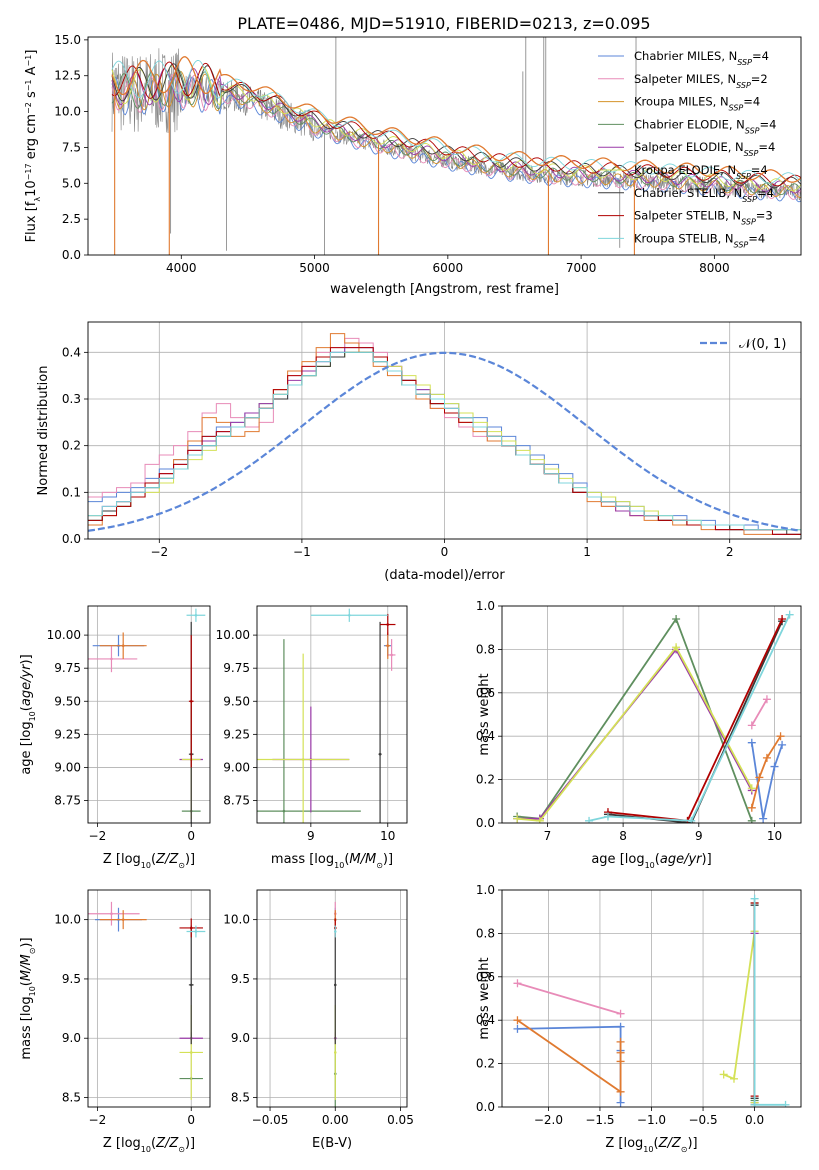 The width and height of the screenshot is (819, 1170). What do you see at coordinates (400, 1120) in the screenshot?
I see `x-tick-label: 0.05` at bounding box center [400, 1120].